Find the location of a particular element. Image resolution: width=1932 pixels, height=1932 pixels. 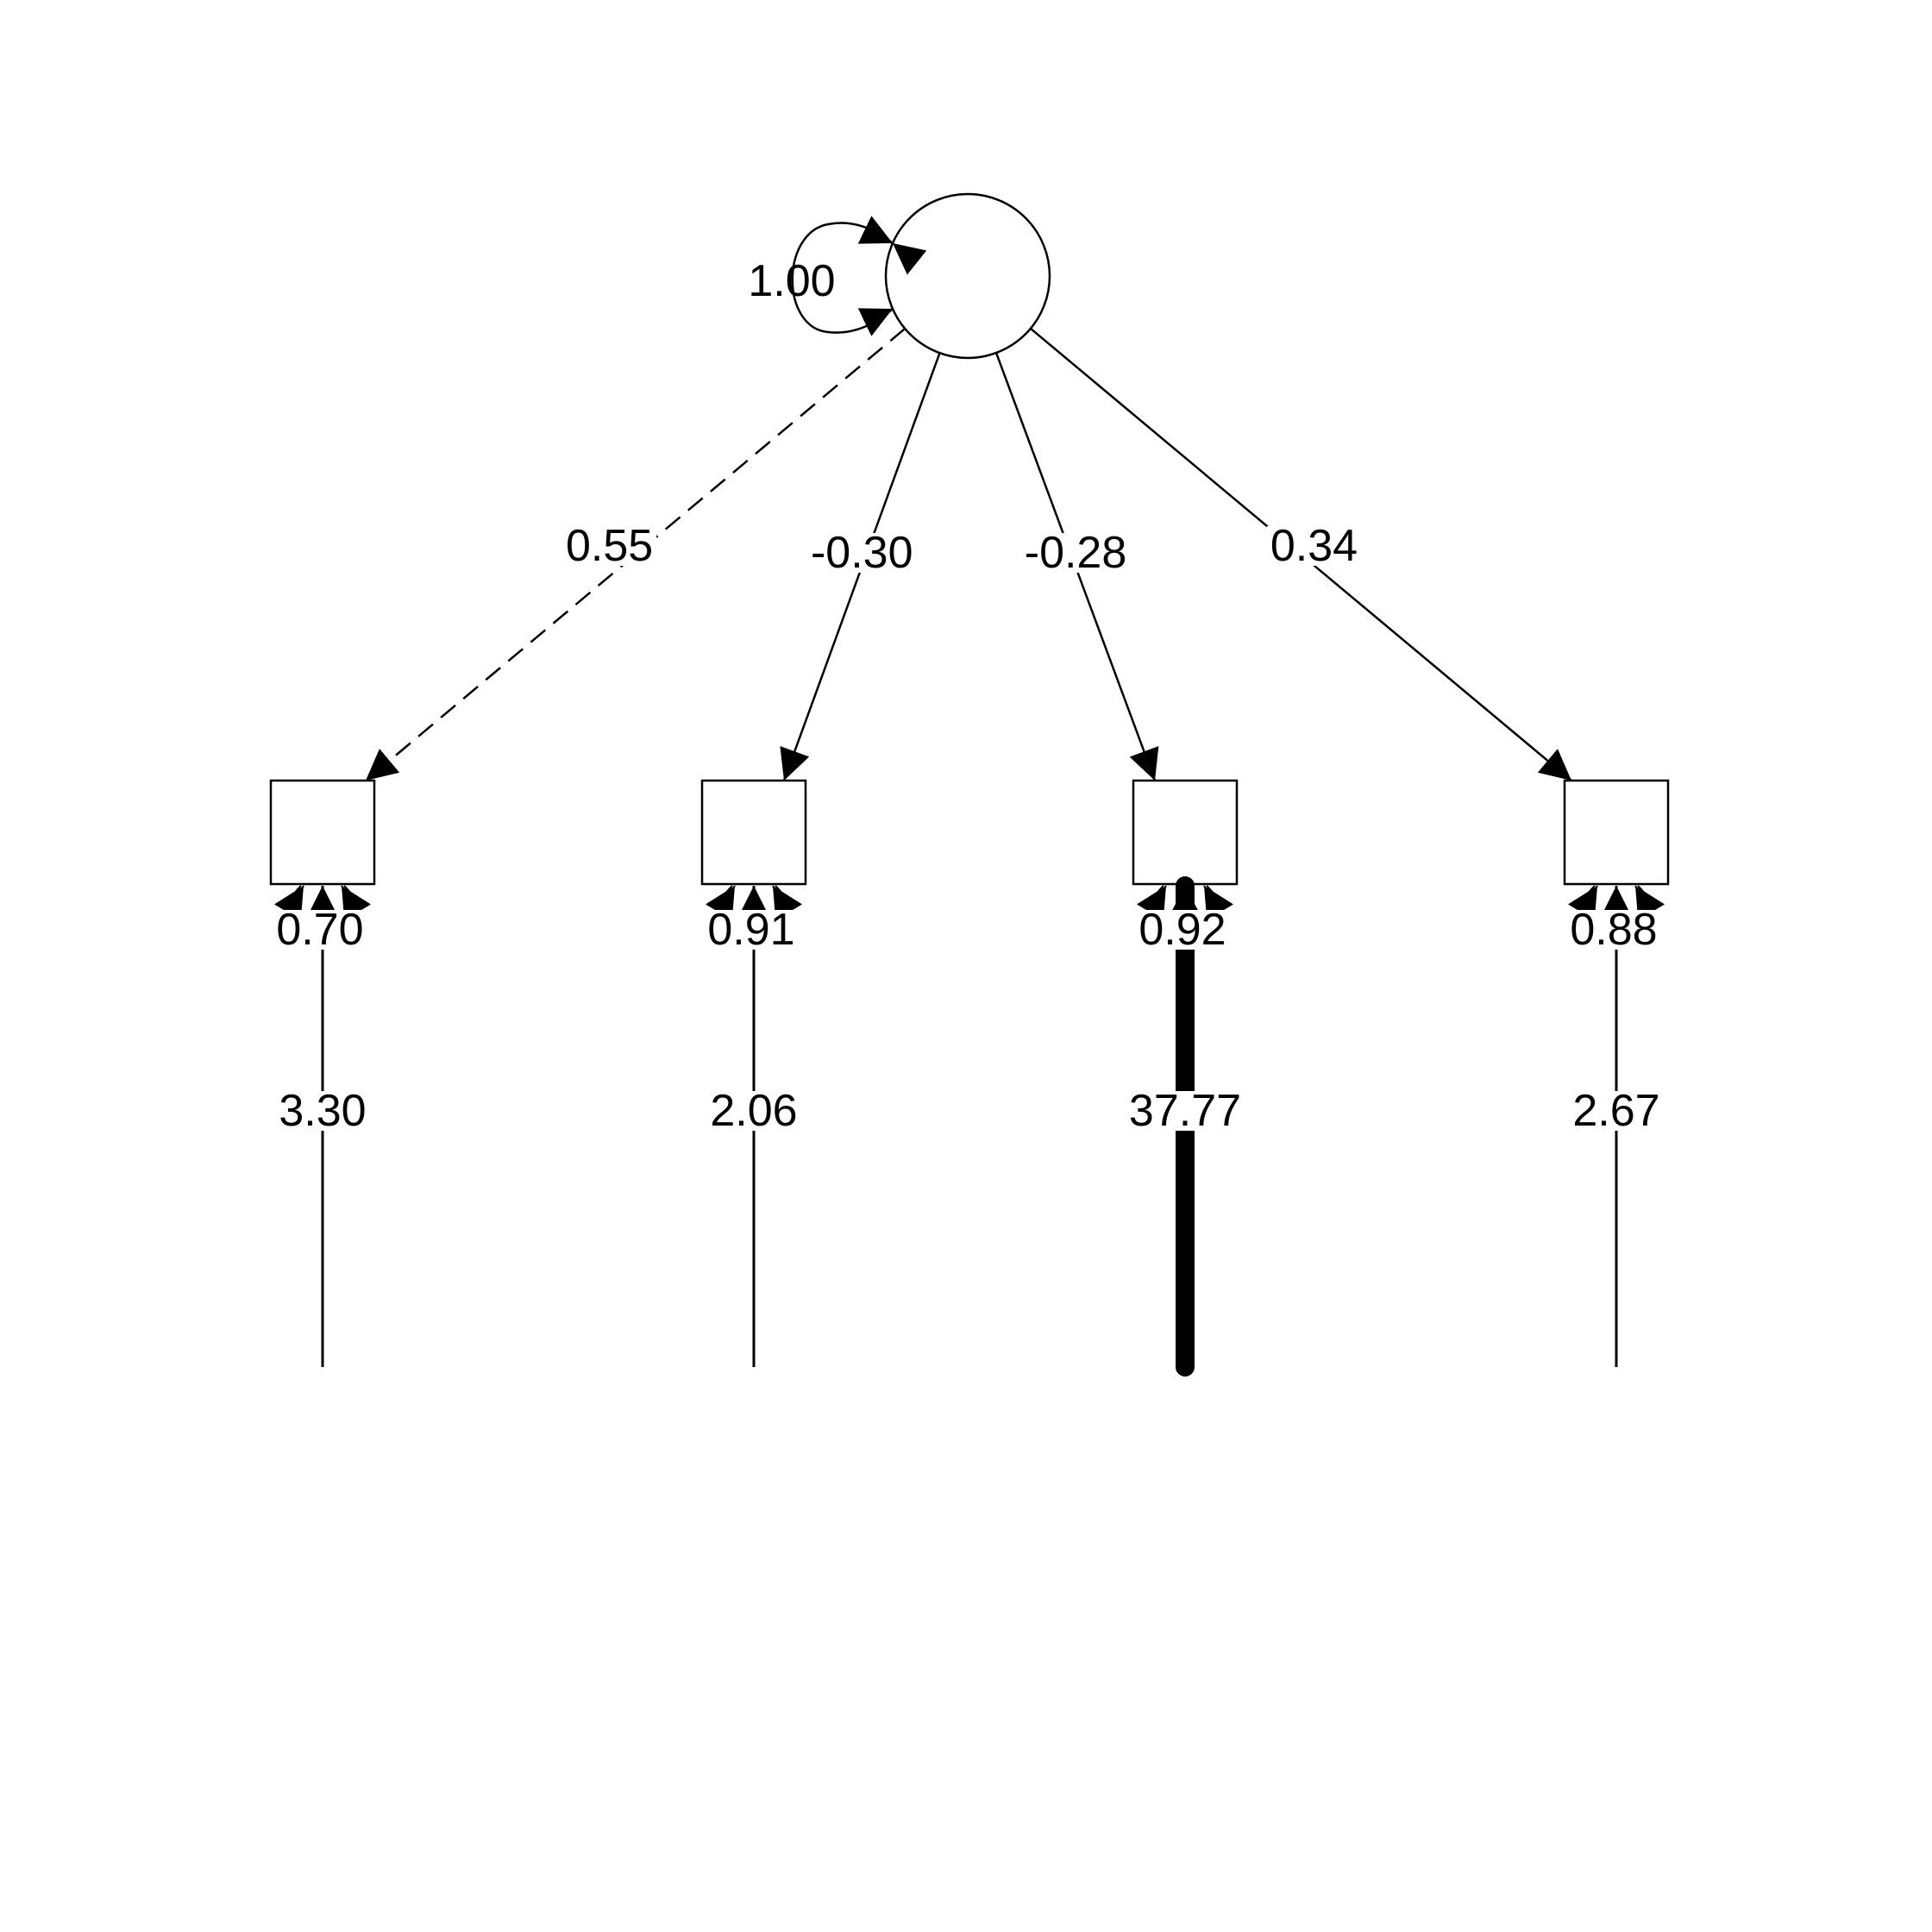

intercept-label-2: 2.06 is located at coordinates (754, 1111).